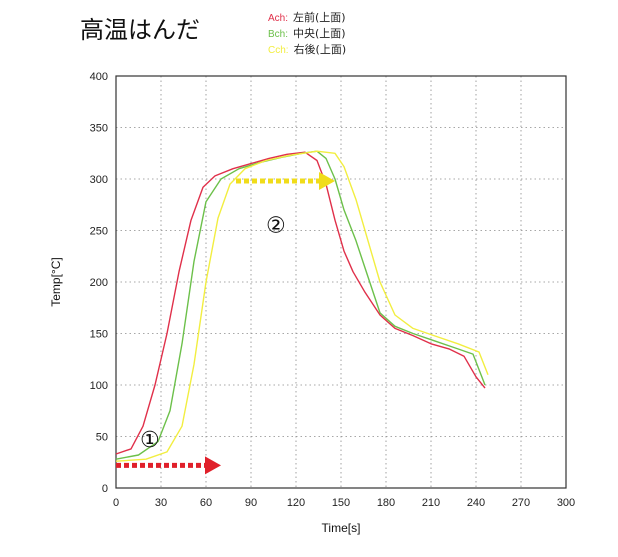 The height and width of the screenshot is (557, 618). What do you see at coordinates (320, 49) in the screenshot?
I see `legend-name-cch: 右後(上面)` at bounding box center [320, 49].